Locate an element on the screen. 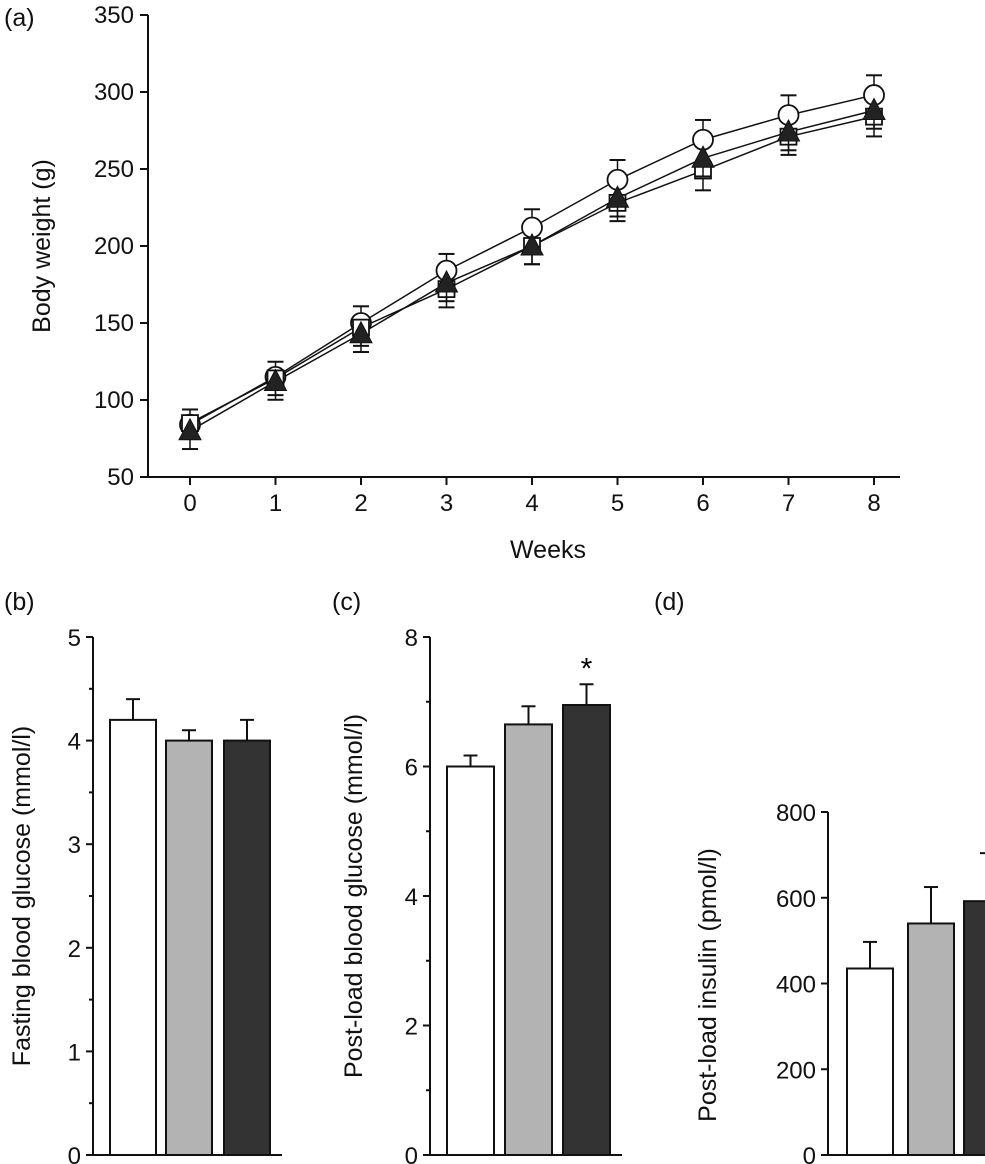 This screenshot has width=985, height=1164. y-tick-label-d: 800 is located at coordinates (796, 813).